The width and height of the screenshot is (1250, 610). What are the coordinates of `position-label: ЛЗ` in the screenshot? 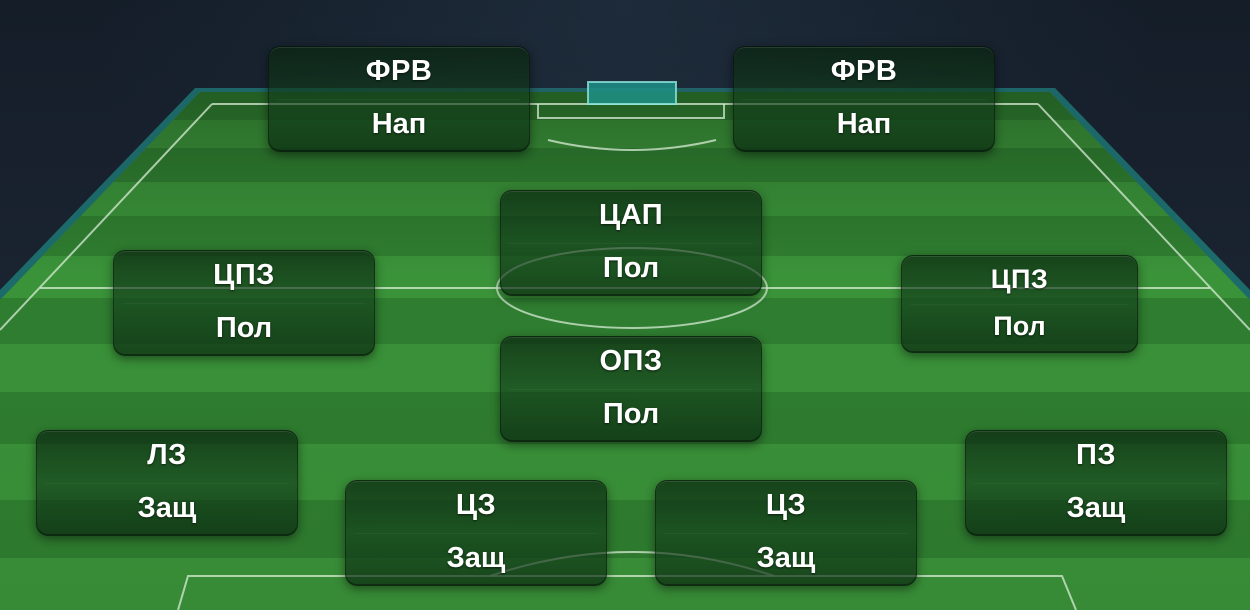 It's located at (167, 455).